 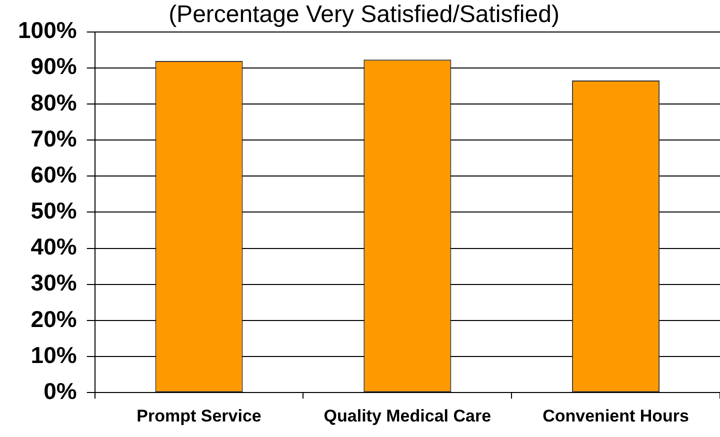 What do you see at coordinates (47, 30) in the screenshot?
I see `y-tick-label: 100%` at bounding box center [47, 30].